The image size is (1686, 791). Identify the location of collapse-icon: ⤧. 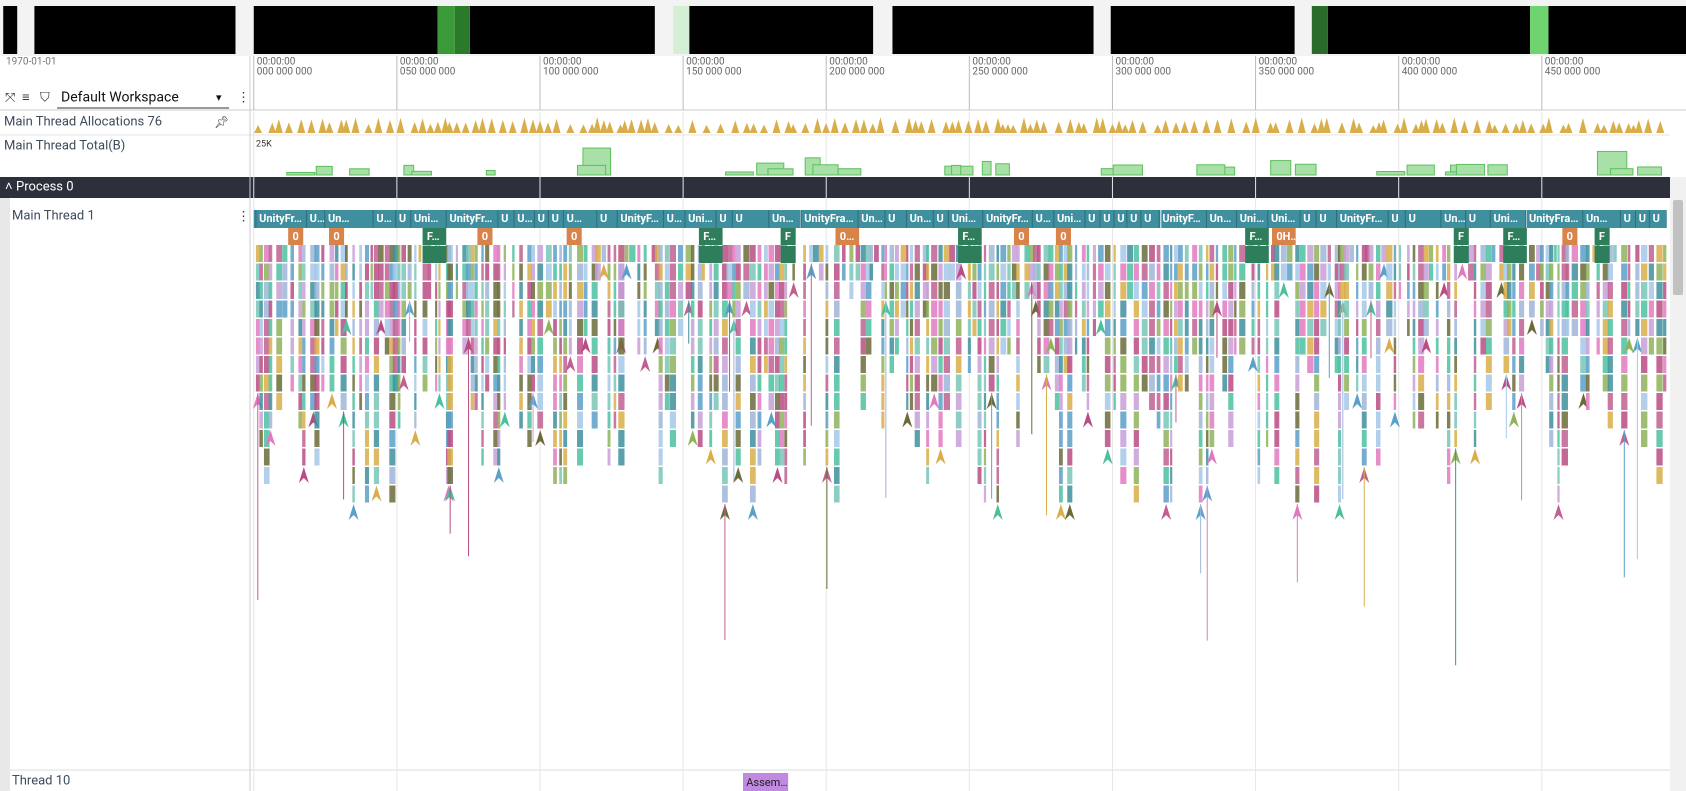
(10, 97).